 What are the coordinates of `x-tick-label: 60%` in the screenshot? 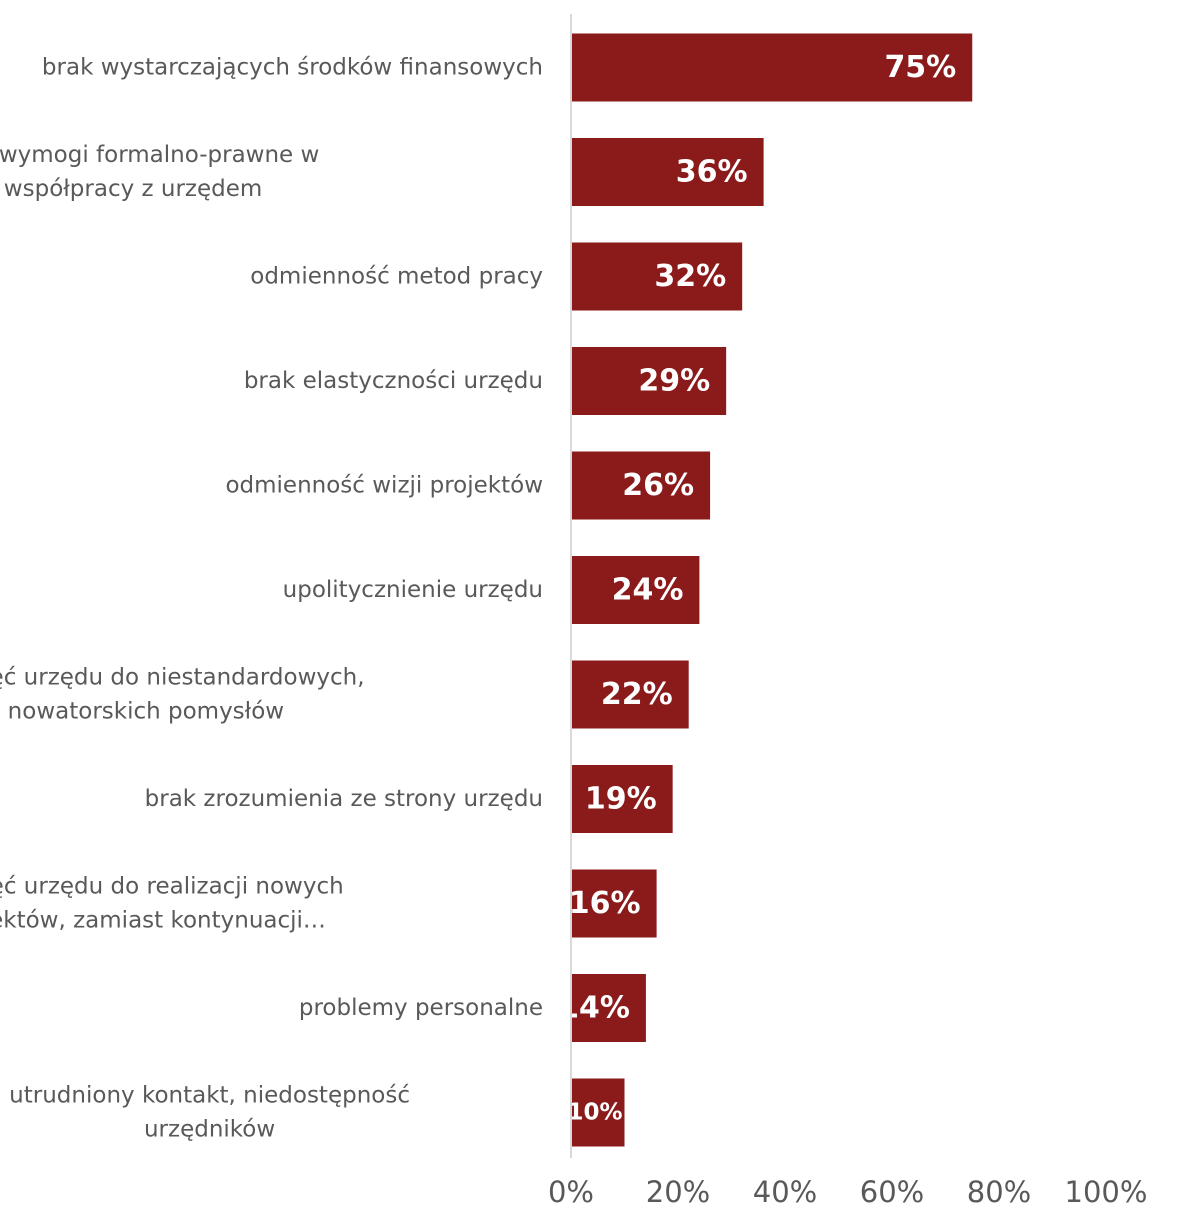 It's located at (892, 1192).